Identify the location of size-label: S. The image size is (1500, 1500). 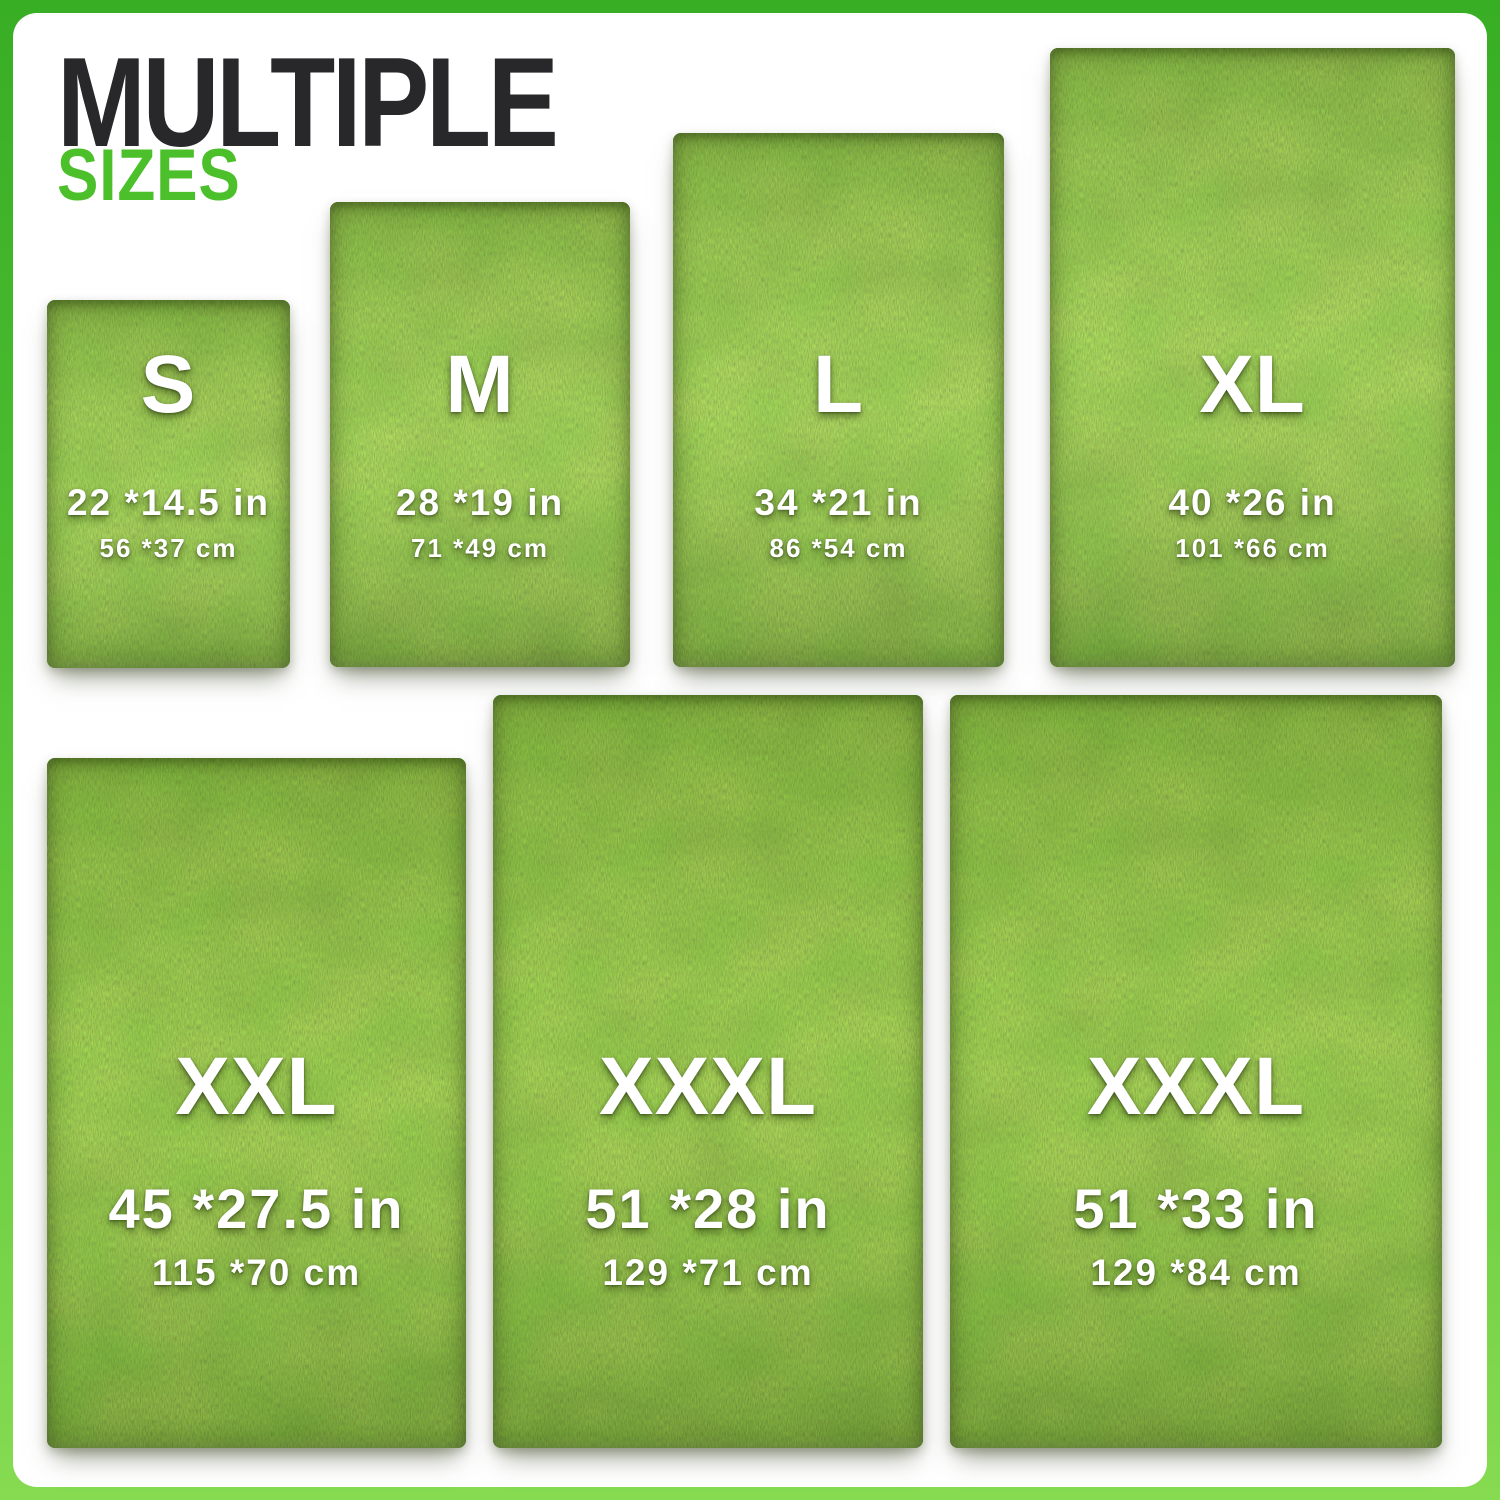
(168, 384).